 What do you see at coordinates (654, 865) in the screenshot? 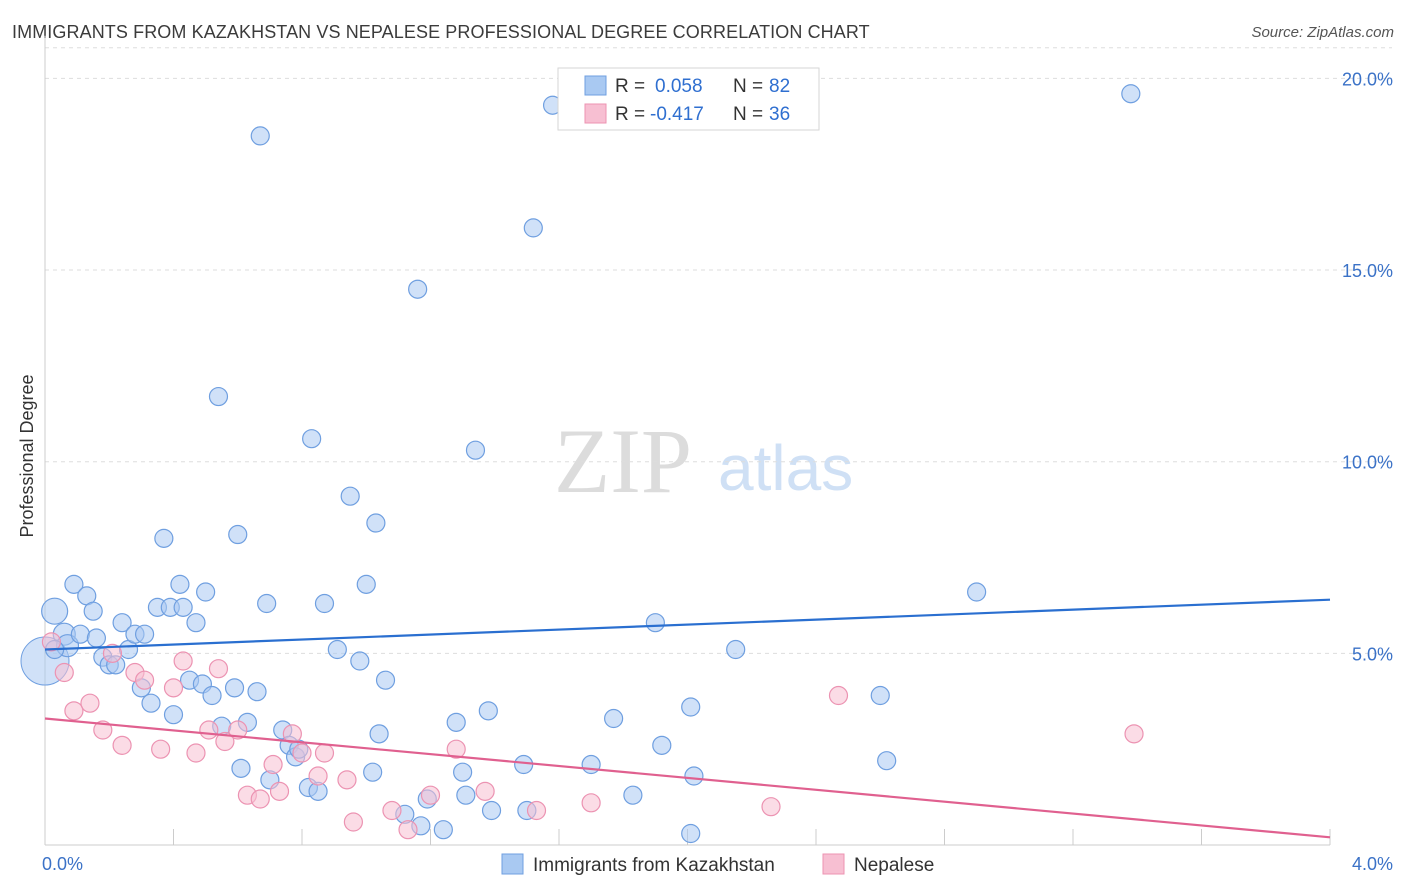
I see `bottom-legend-label-kazakhstan: Immigrants from Kazakhstan` at bounding box center [654, 865].